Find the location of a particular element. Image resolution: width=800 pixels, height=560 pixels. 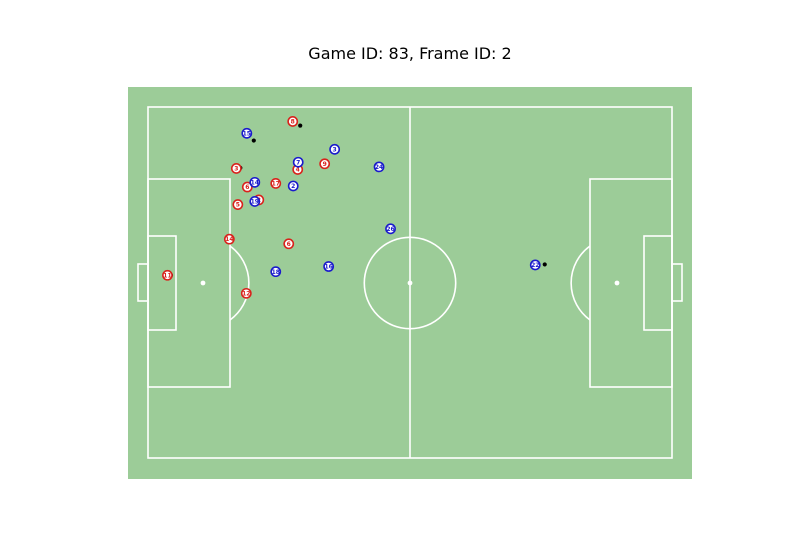

away-player-marker: 16 is located at coordinates (329, 266).